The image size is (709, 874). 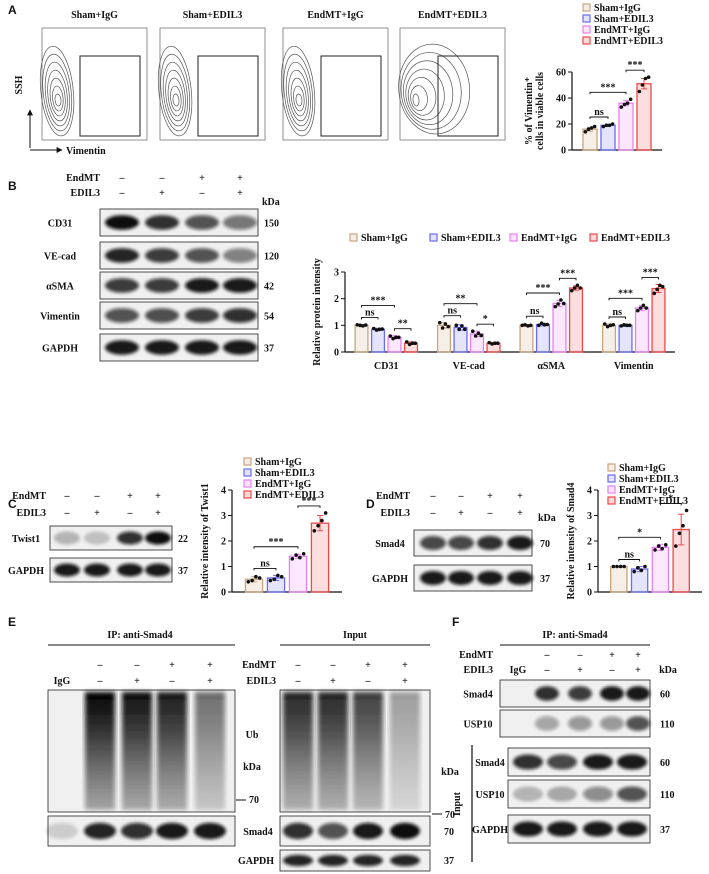 What do you see at coordinates (561, 99) in the screenshot?
I see `y-tick-label: 40` at bounding box center [561, 99].